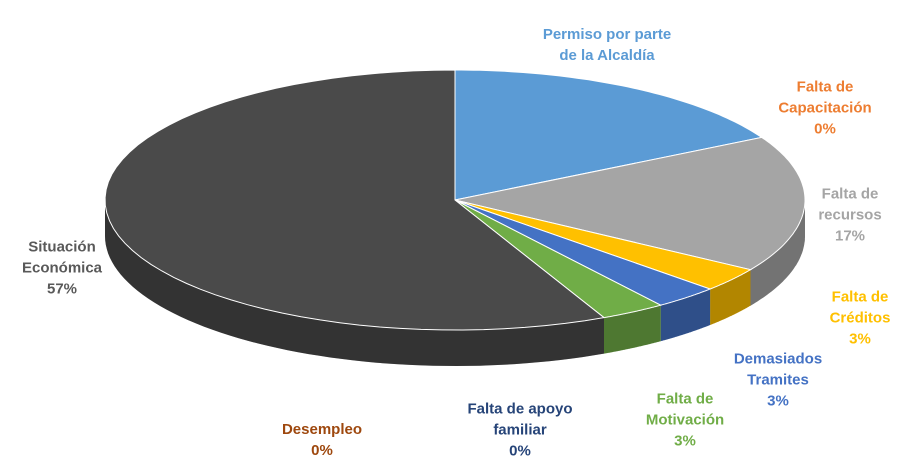 The width and height of the screenshot is (904, 466). What do you see at coordinates (778, 369) in the screenshot?
I see `category-label: Demasiados Tramites` at bounding box center [778, 369].